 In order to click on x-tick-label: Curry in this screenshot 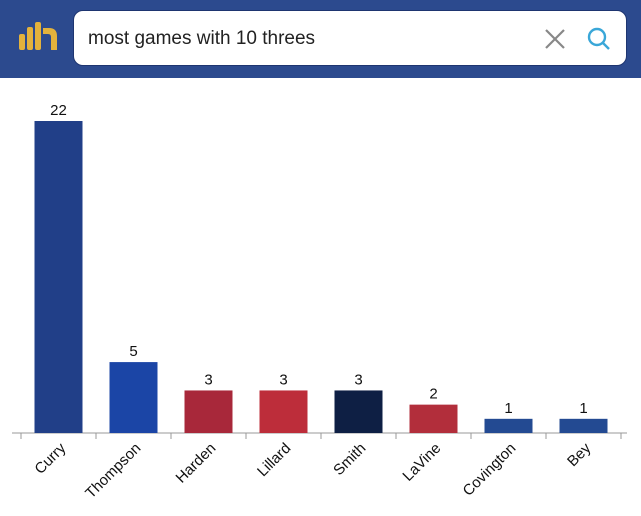, I will do `click(50, 458)`.